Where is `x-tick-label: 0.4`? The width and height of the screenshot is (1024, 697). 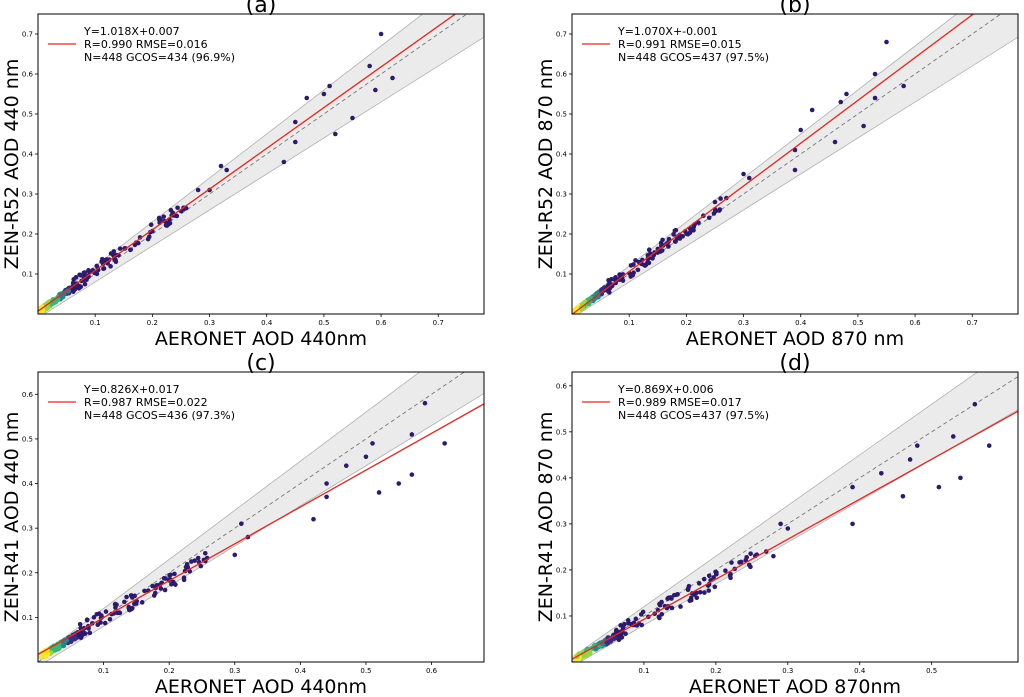 x-tick-label: 0.4 is located at coordinates (801, 323).